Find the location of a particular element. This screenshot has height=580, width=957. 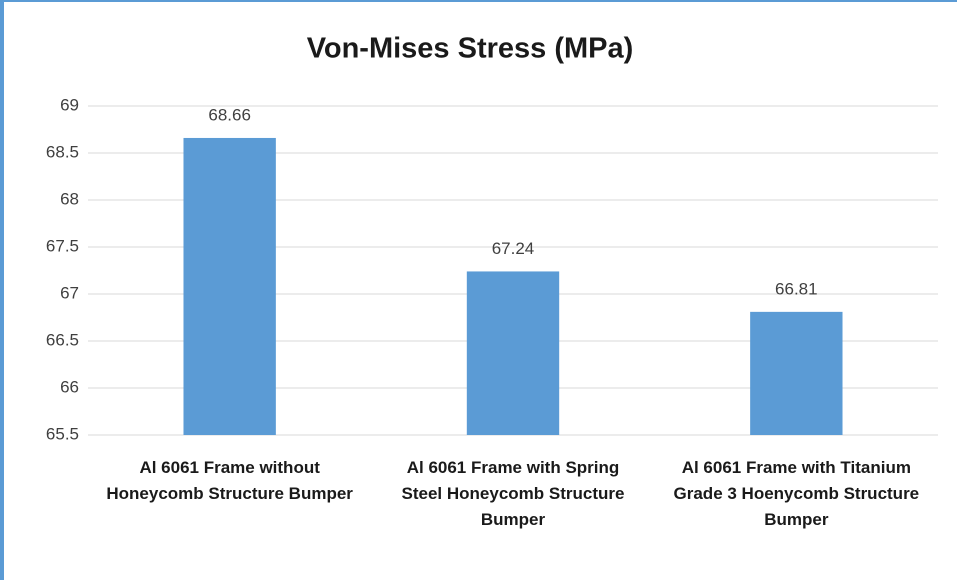

y-tick-label: 66.5 is located at coordinates (62, 339).